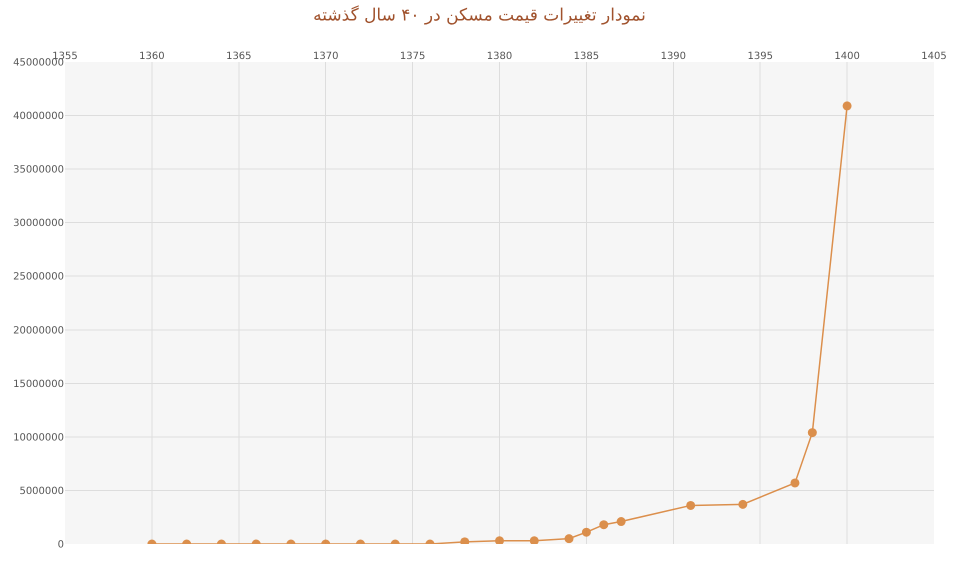 The height and width of the screenshot is (563, 959). What do you see at coordinates (934, 56) in the screenshot?
I see `x-tick-label: 1405` at bounding box center [934, 56].